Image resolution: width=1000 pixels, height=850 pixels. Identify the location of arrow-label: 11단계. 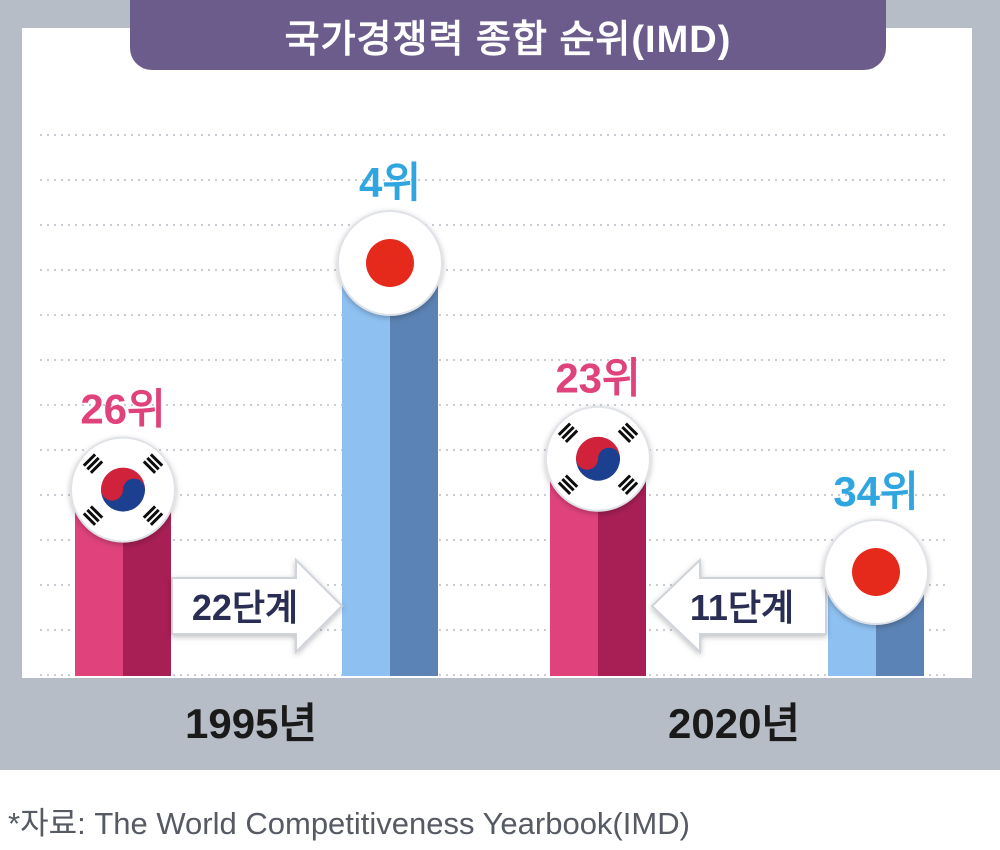
(742, 607).